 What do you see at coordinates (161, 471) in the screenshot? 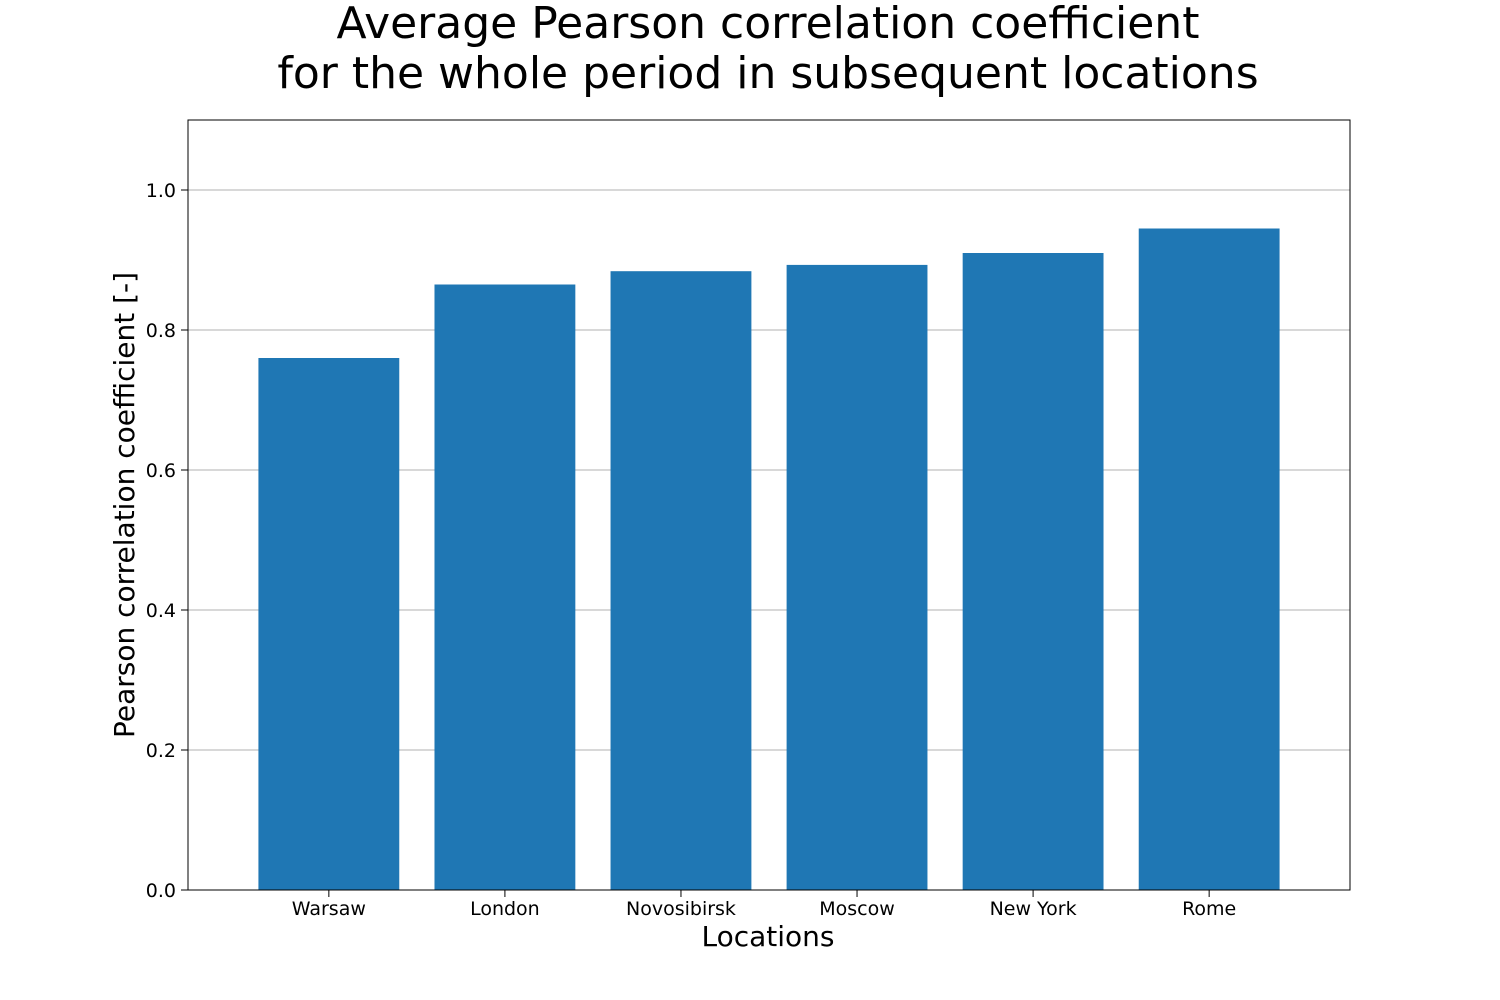
I see `y-tick-label: 0.6` at bounding box center [161, 471].